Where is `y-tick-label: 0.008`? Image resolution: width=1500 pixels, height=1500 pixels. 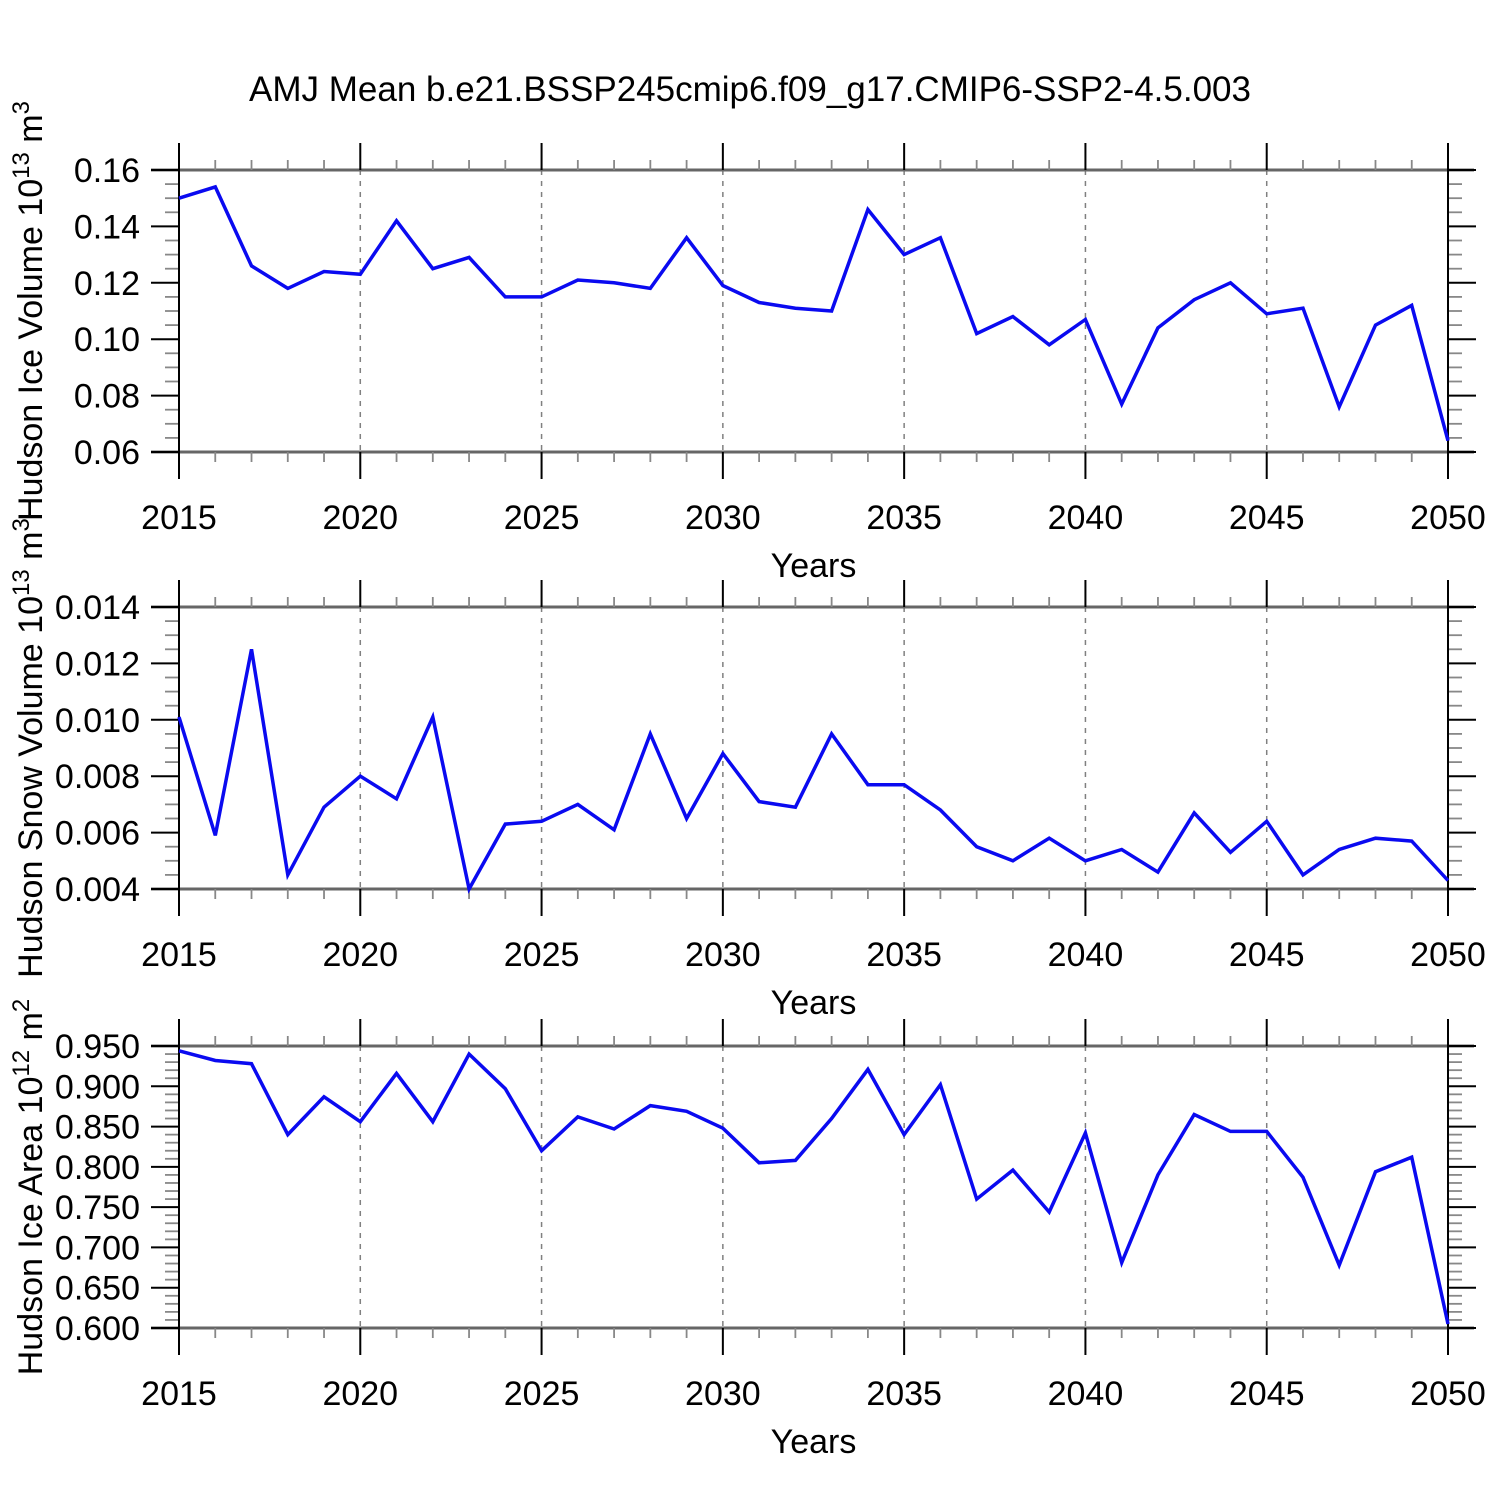 y-tick-label: 0.008 is located at coordinates (97, 777).